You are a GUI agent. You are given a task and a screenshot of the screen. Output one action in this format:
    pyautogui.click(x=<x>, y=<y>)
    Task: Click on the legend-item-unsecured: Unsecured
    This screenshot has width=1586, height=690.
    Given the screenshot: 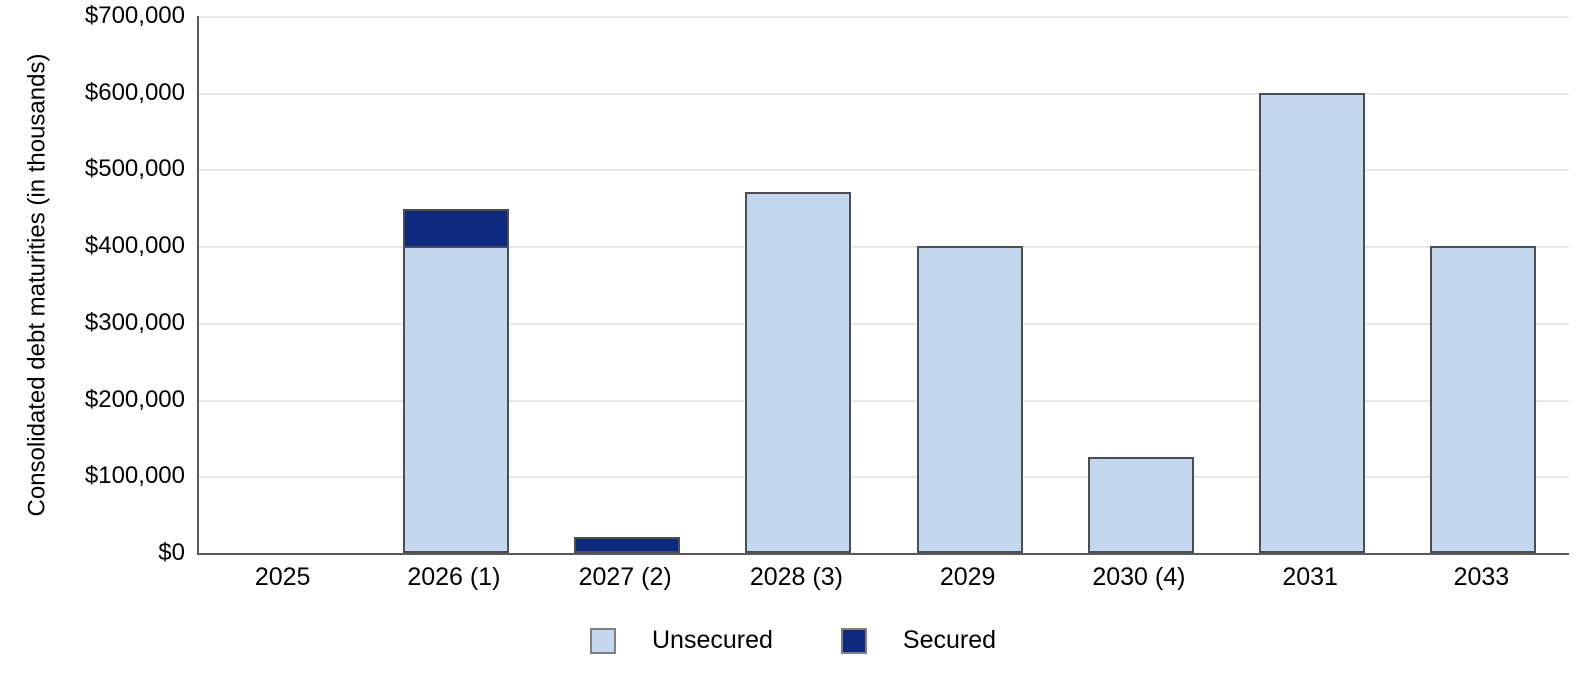 What is the action you would take?
    pyautogui.click(x=681, y=640)
    